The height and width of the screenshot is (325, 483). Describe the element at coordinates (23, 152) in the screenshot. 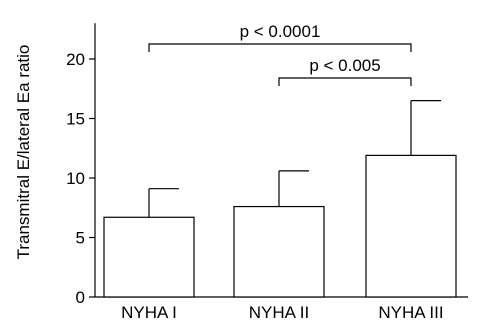

I see `y-axis-title: Transmitral E/lateral Ea ratio` at that location.